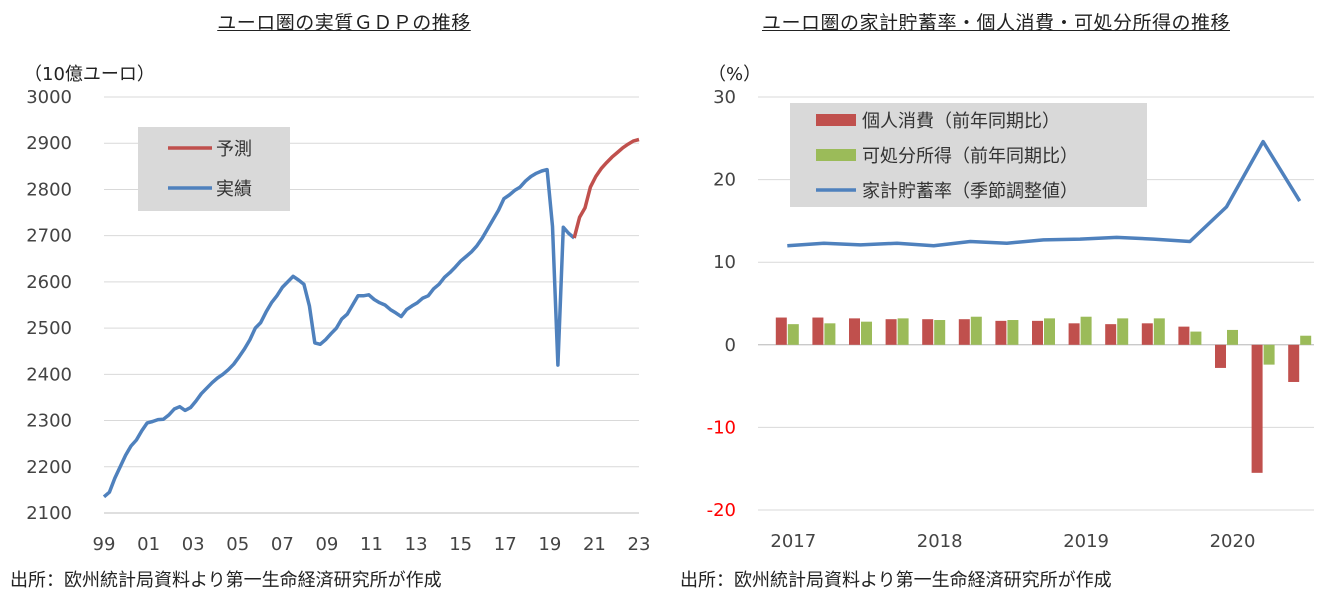 The height and width of the screenshot is (608, 1328). Describe the element at coordinates (326, 544) in the screenshot. I see `x-tick-label: 09` at that location.